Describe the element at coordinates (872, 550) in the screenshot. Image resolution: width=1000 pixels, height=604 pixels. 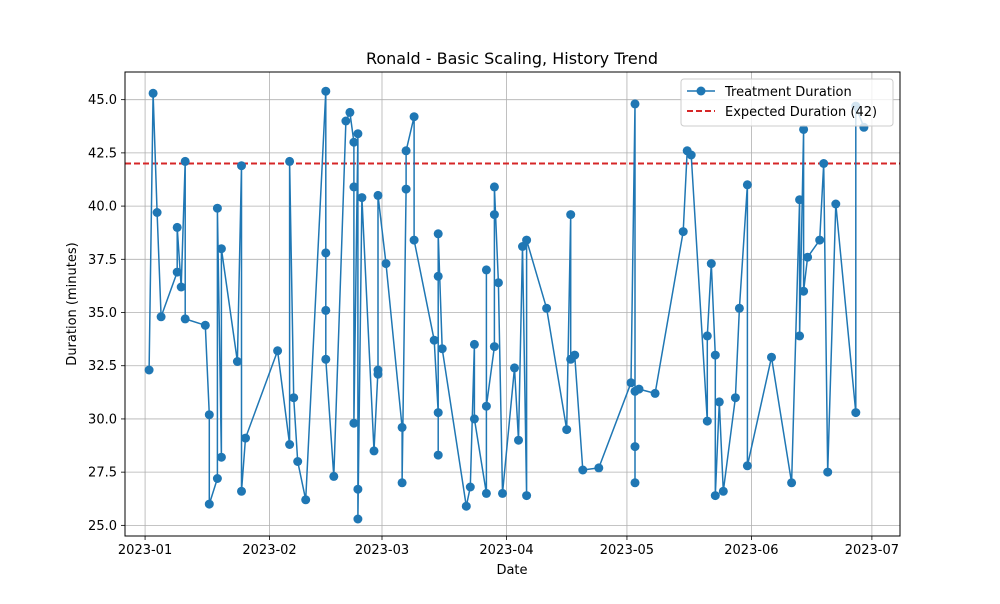
I see `x-tick-label: 2023-07` at that location.